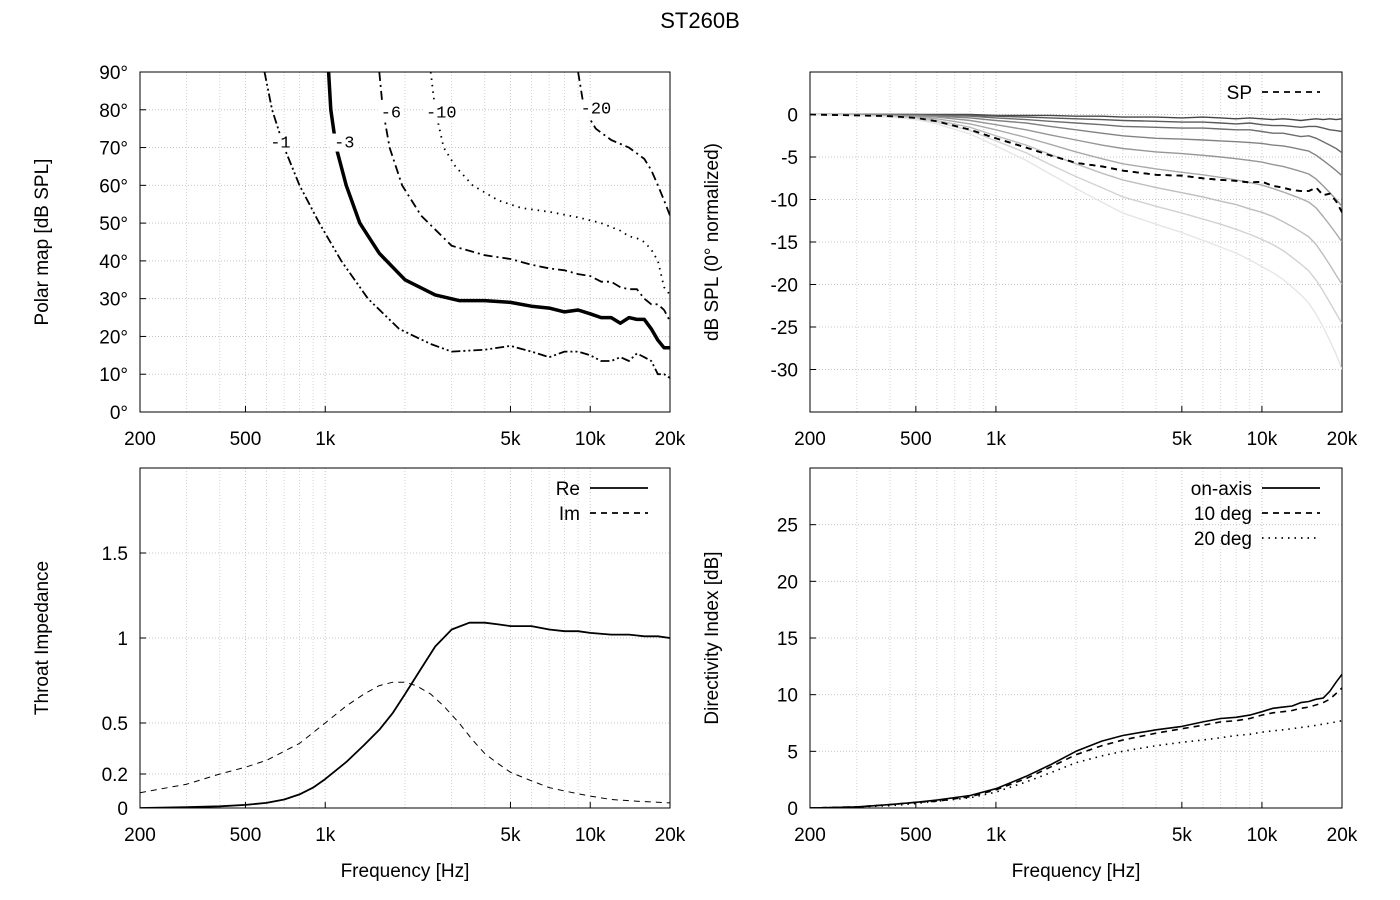 This screenshot has width=1400, height=900. I want to click on y-tick-label: 1, so click(122, 639).